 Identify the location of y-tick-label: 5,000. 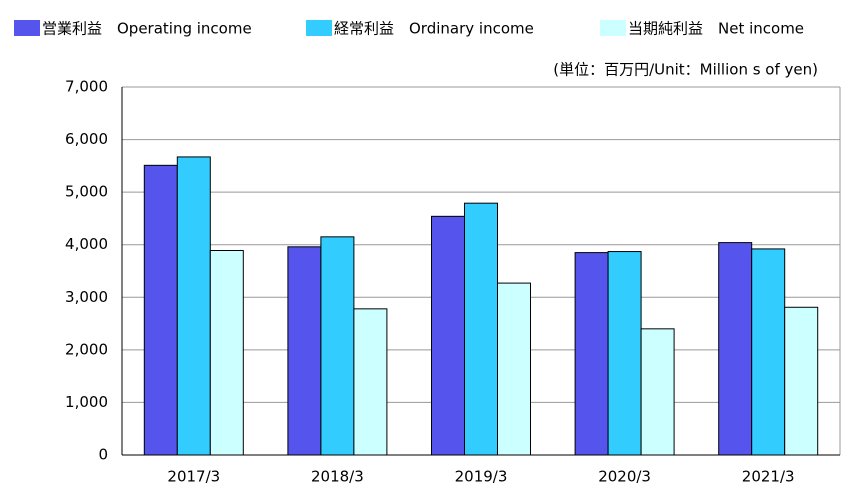
(86, 192).